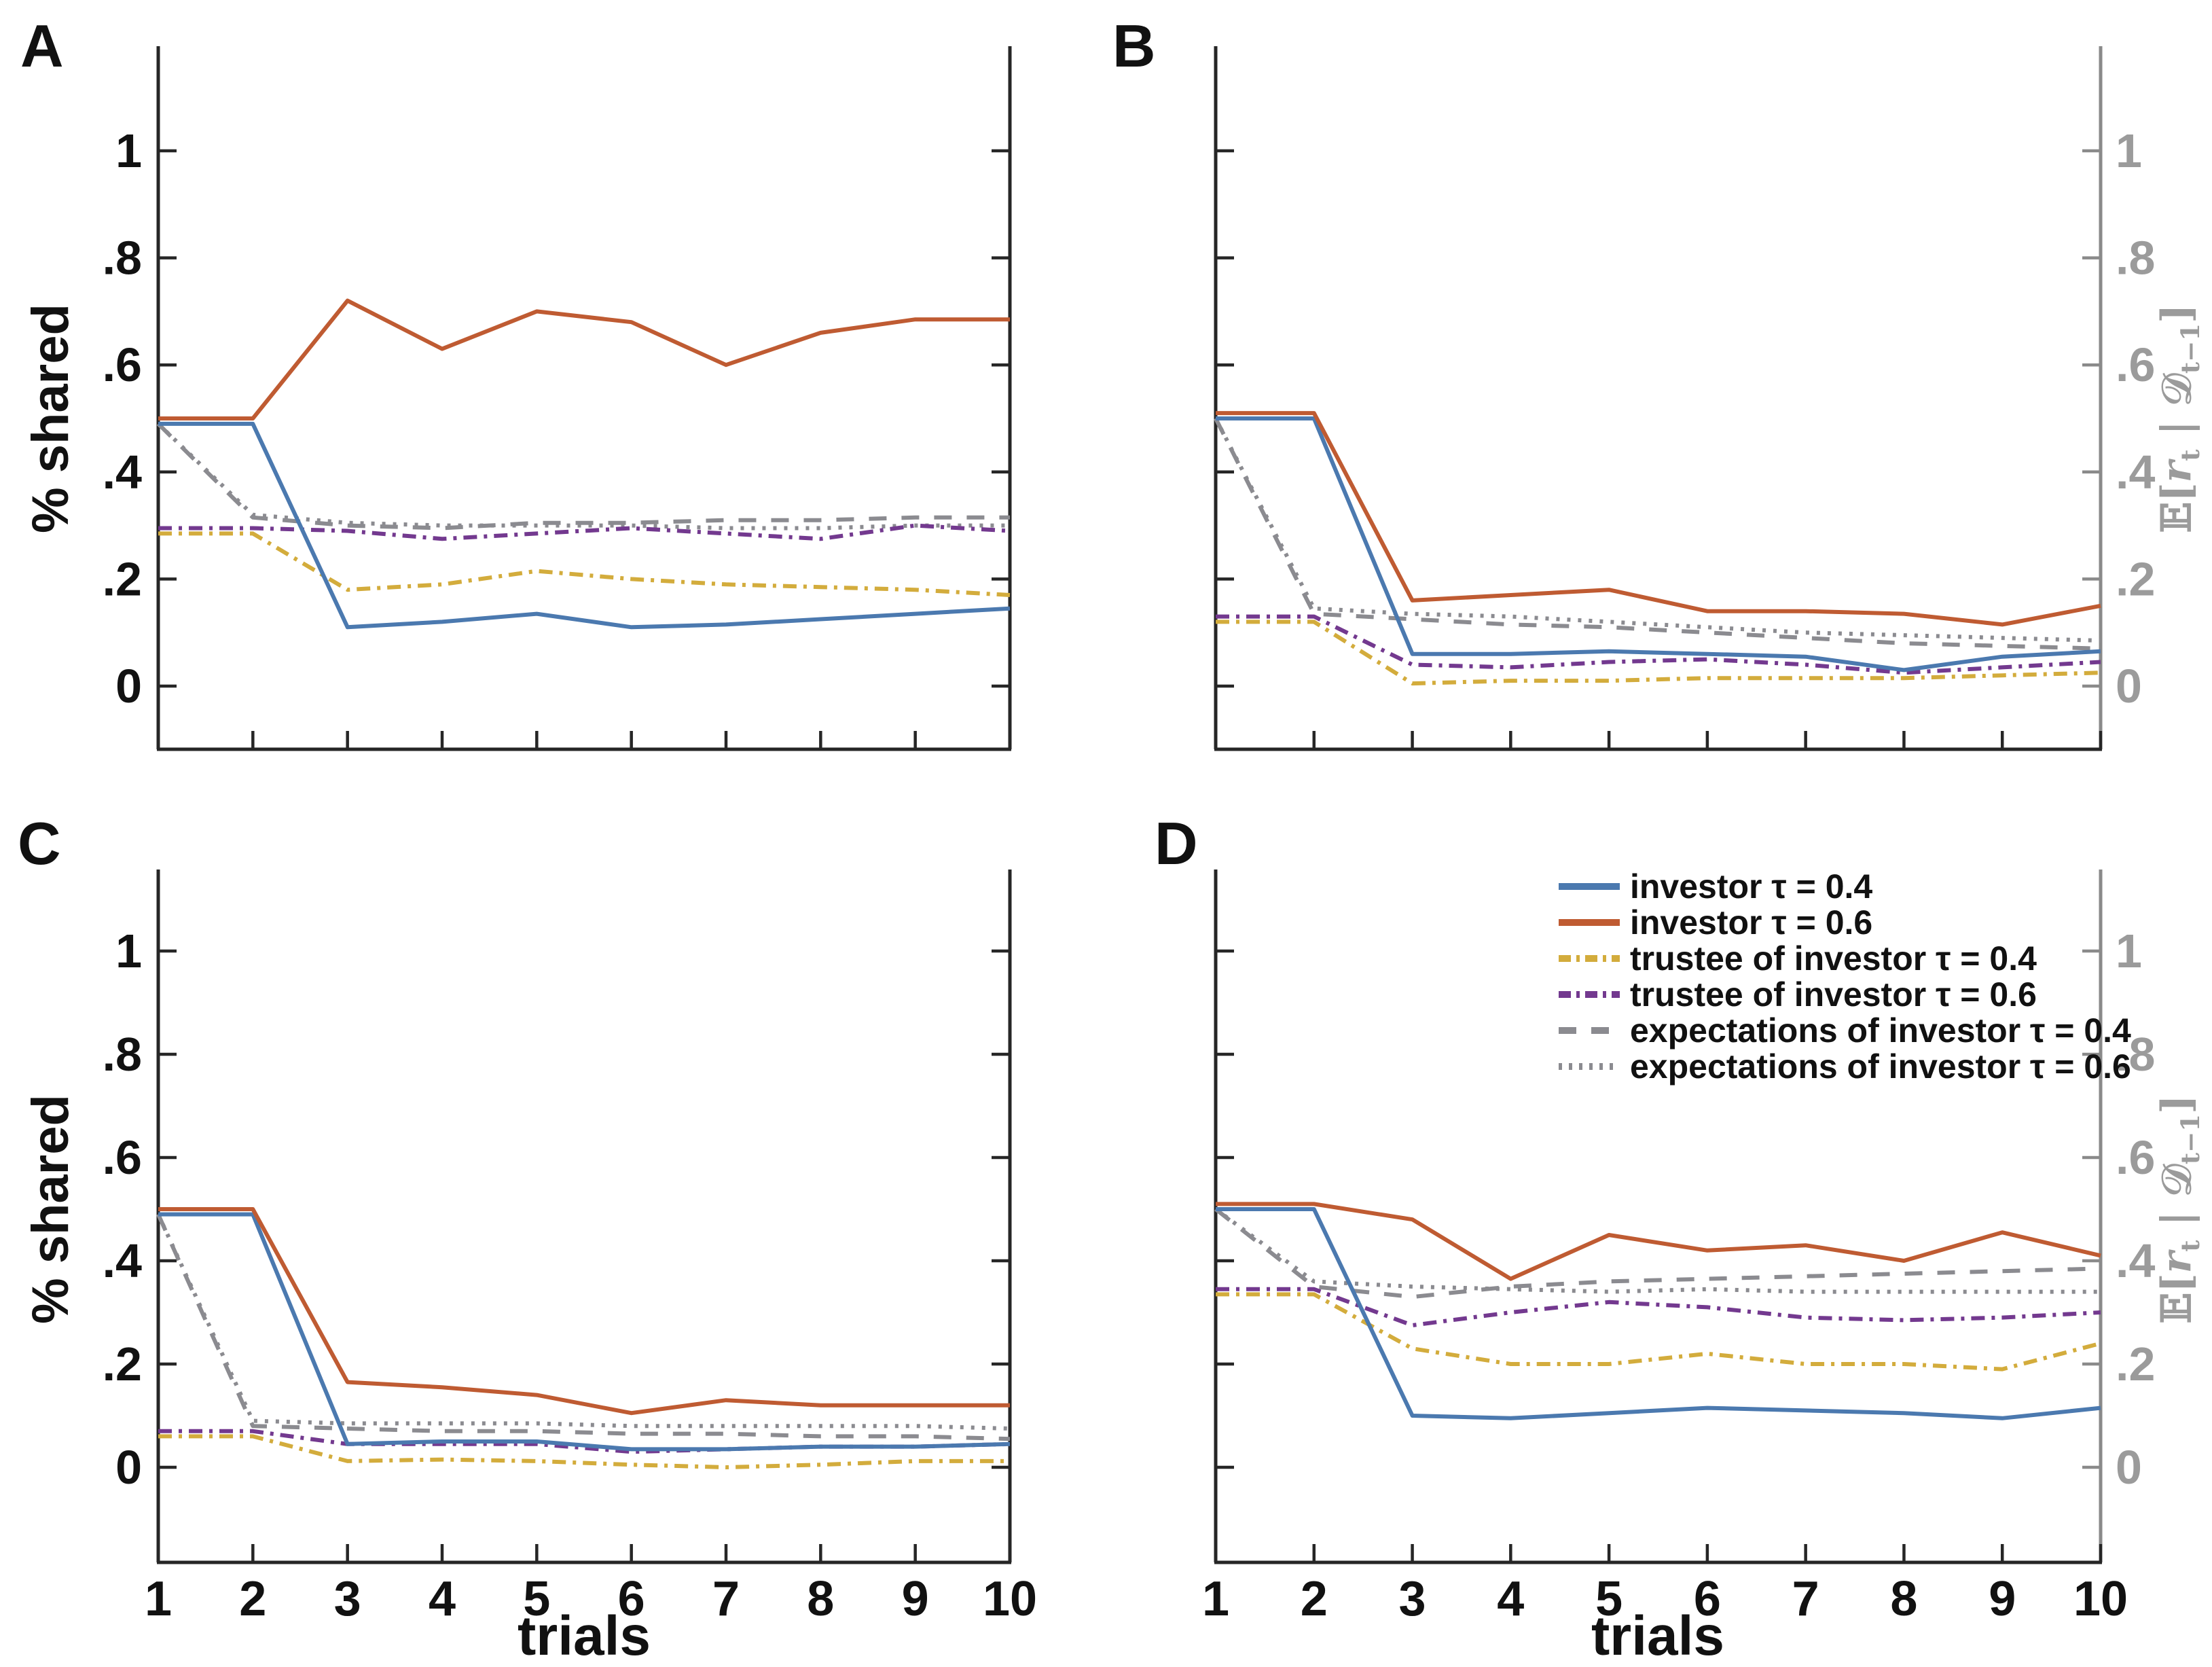 The image size is (2212, 1667). Describe the element at coordinates (1658, 1242) in the screenshot. I see `series-line-D-investor_tau06` at that location.